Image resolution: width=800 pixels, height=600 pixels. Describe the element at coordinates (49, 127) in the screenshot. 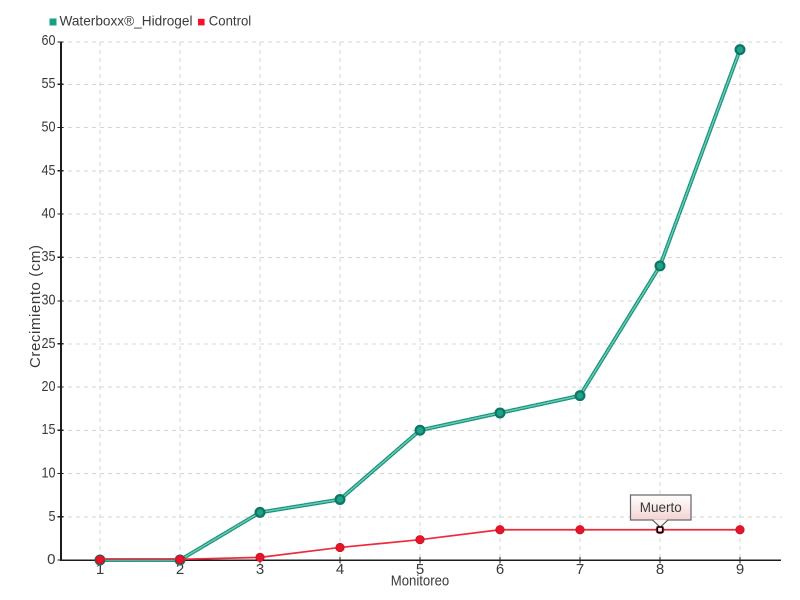

I see `svg-text: 50` at that location.